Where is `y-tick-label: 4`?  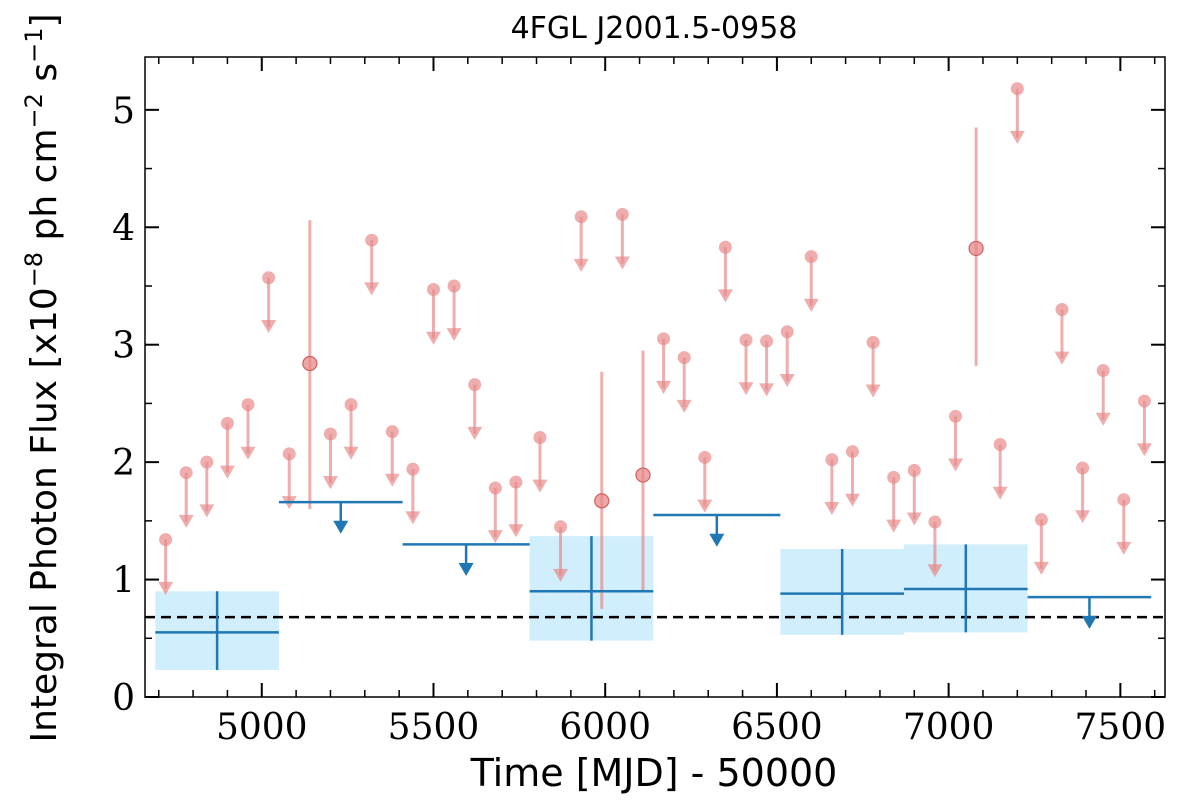 y-tick-label: 4 is located at coordinates (123, 228).